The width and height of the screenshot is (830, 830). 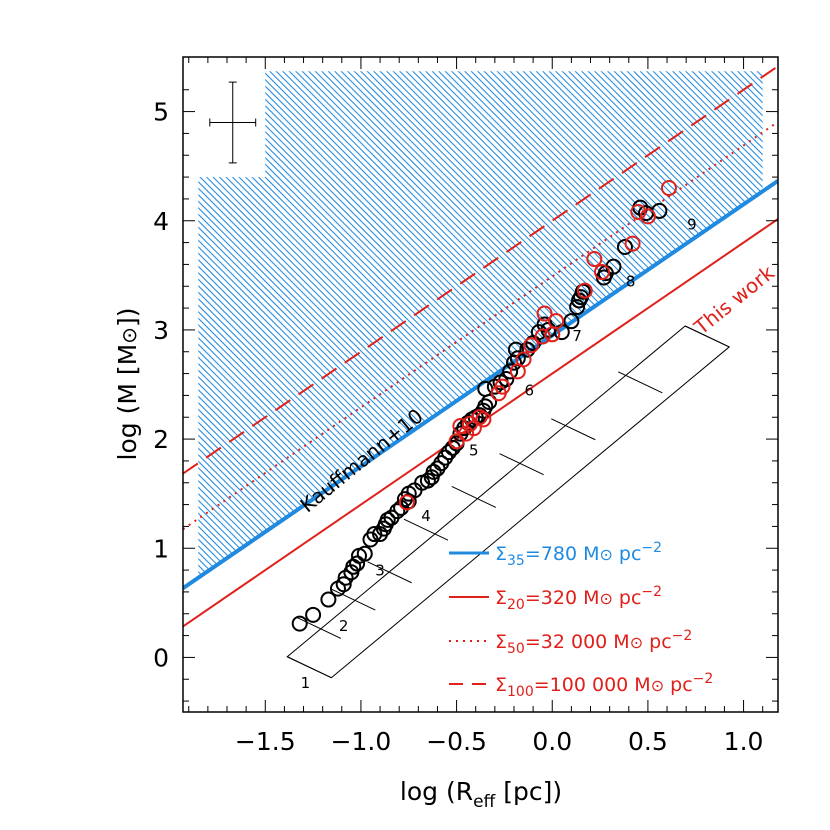 What do you see at coordinates (233, 122) in the screenshot?
I see `error-bar` at bounding box center [233, 122].